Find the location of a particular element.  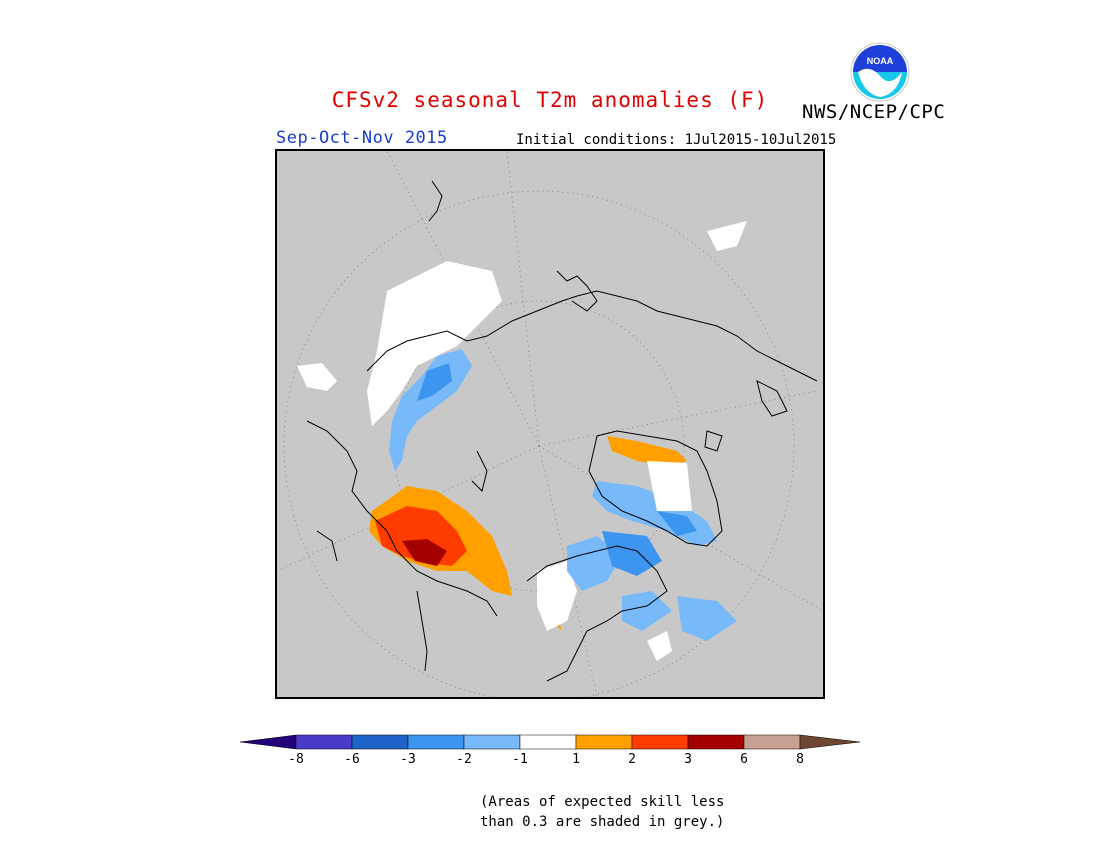

initial-conditions-label: Initial conditions: 1Jul2015-10Jul2015 is located at coordinates (676, 140).